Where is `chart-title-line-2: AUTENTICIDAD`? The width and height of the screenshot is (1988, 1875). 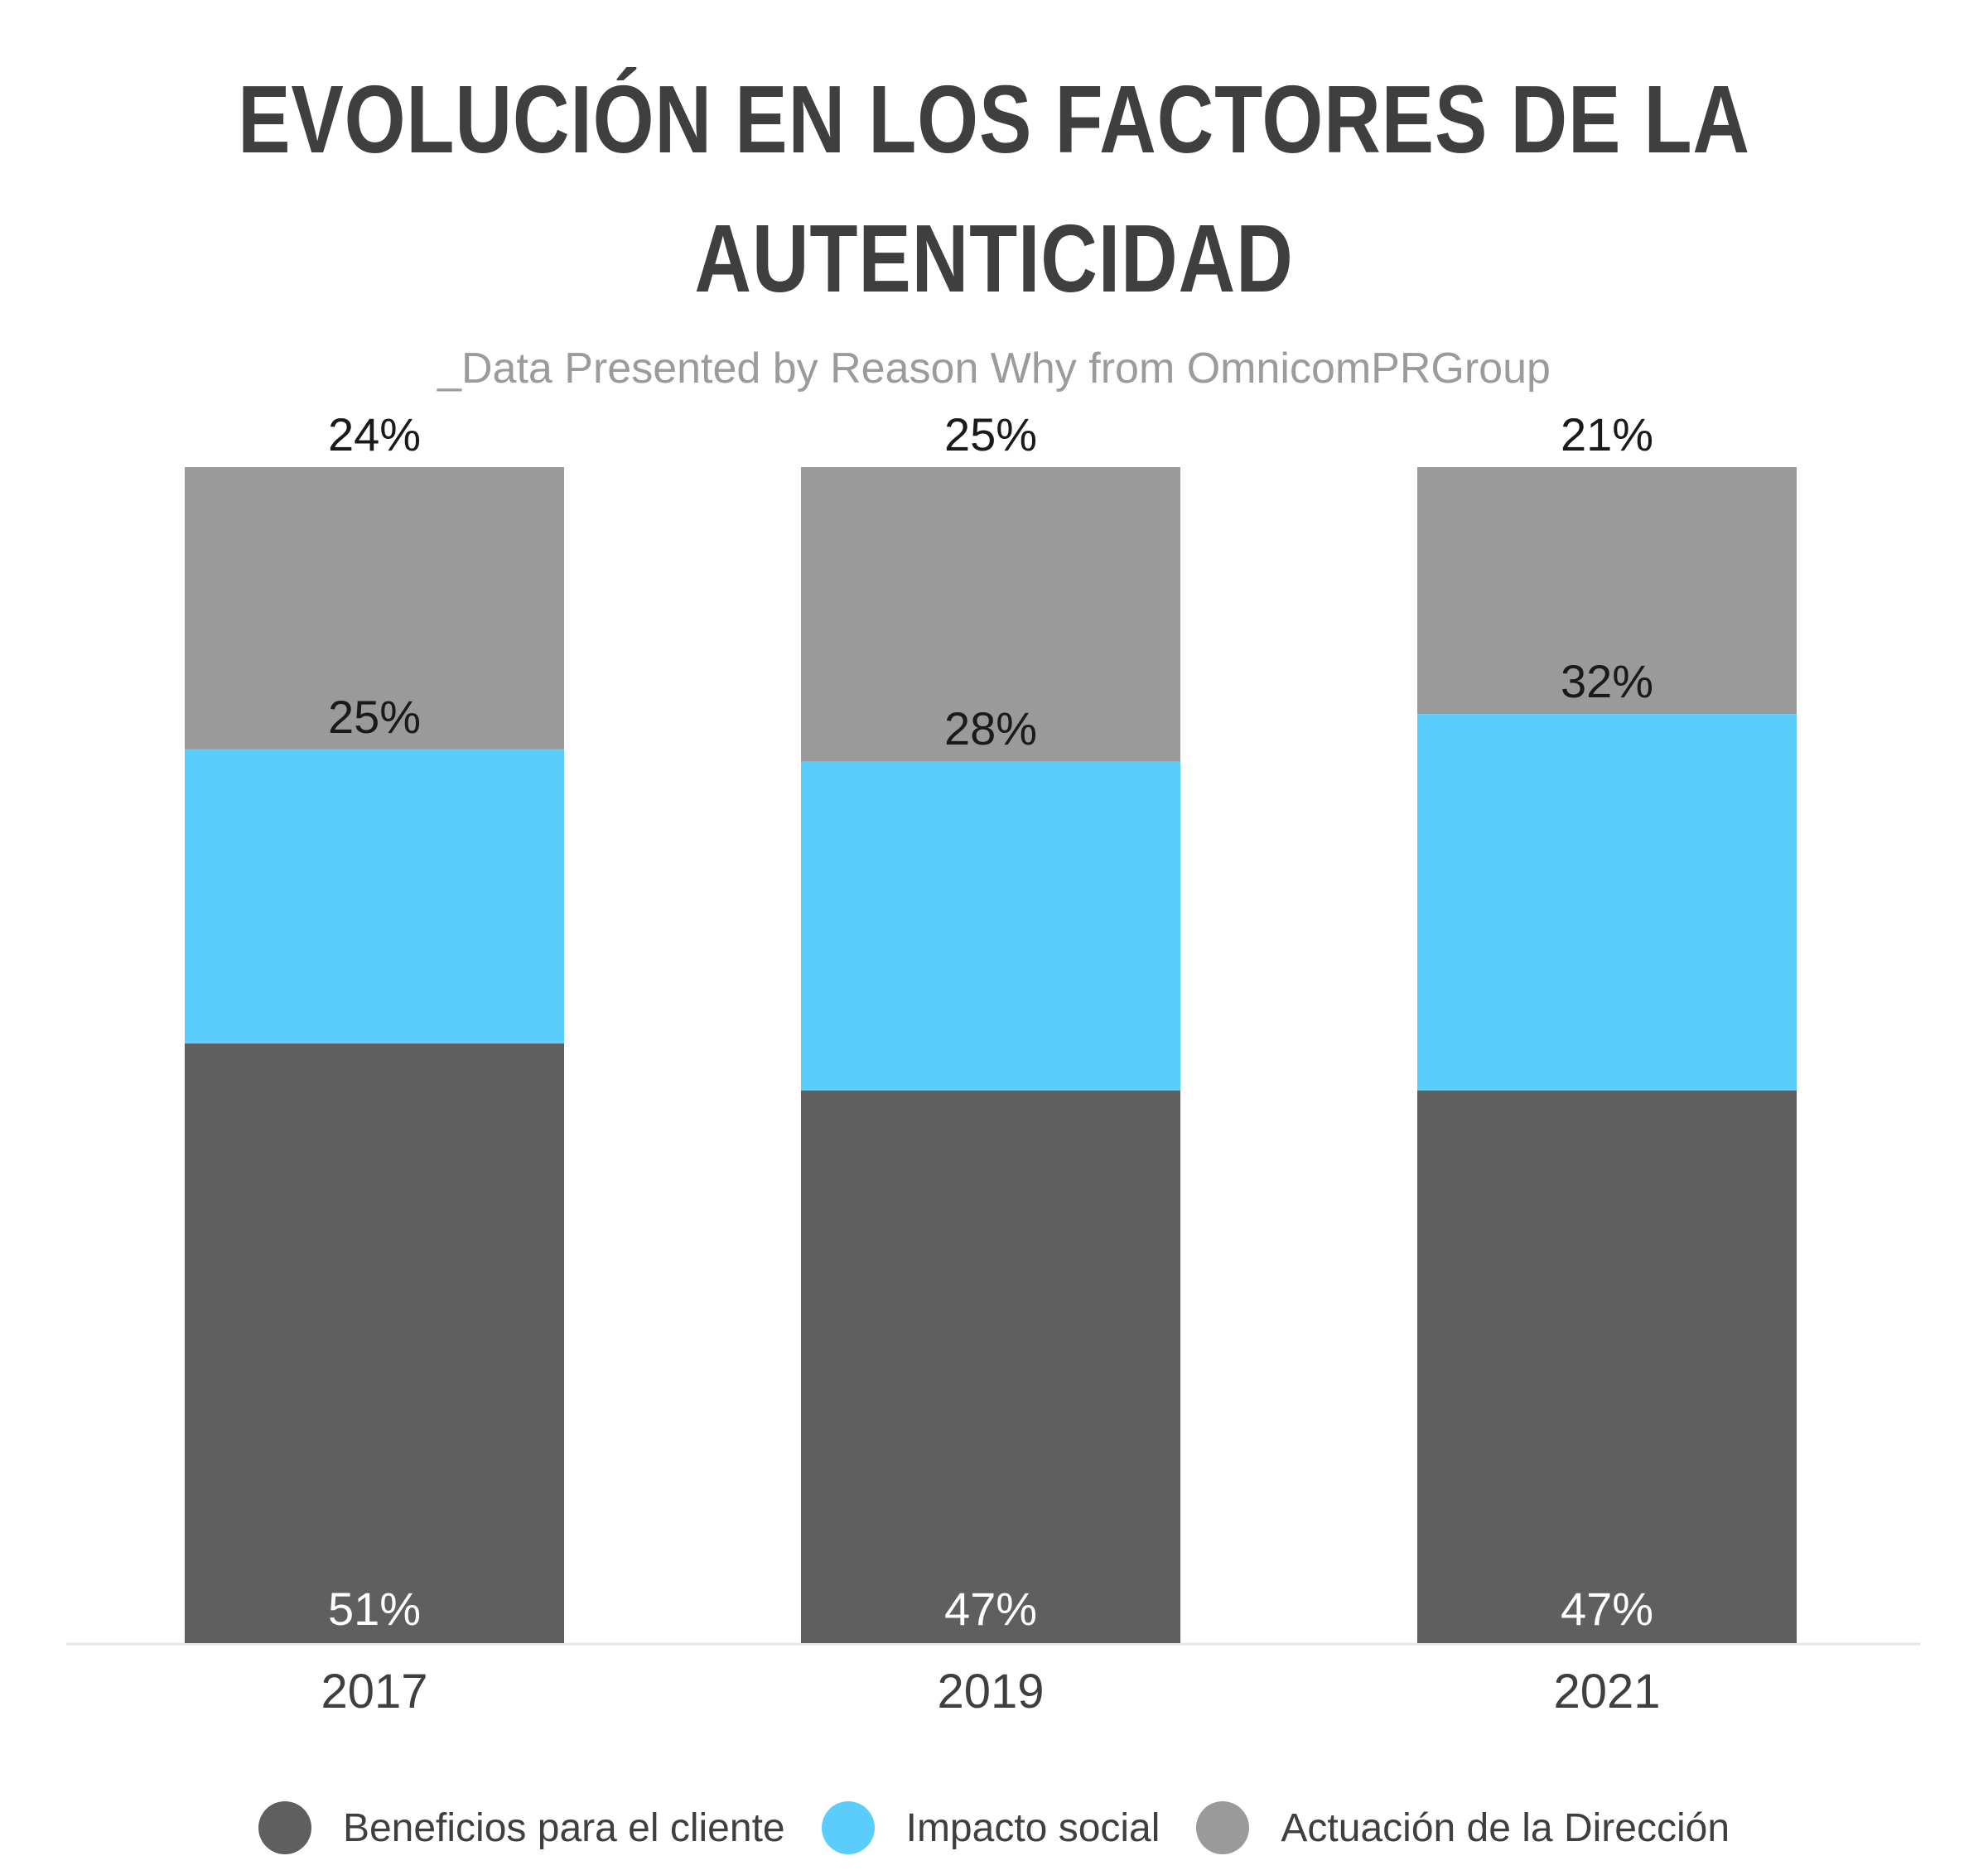
chart-title-line-2: AUTENTICIDAD is located at coordinates (994, 258).